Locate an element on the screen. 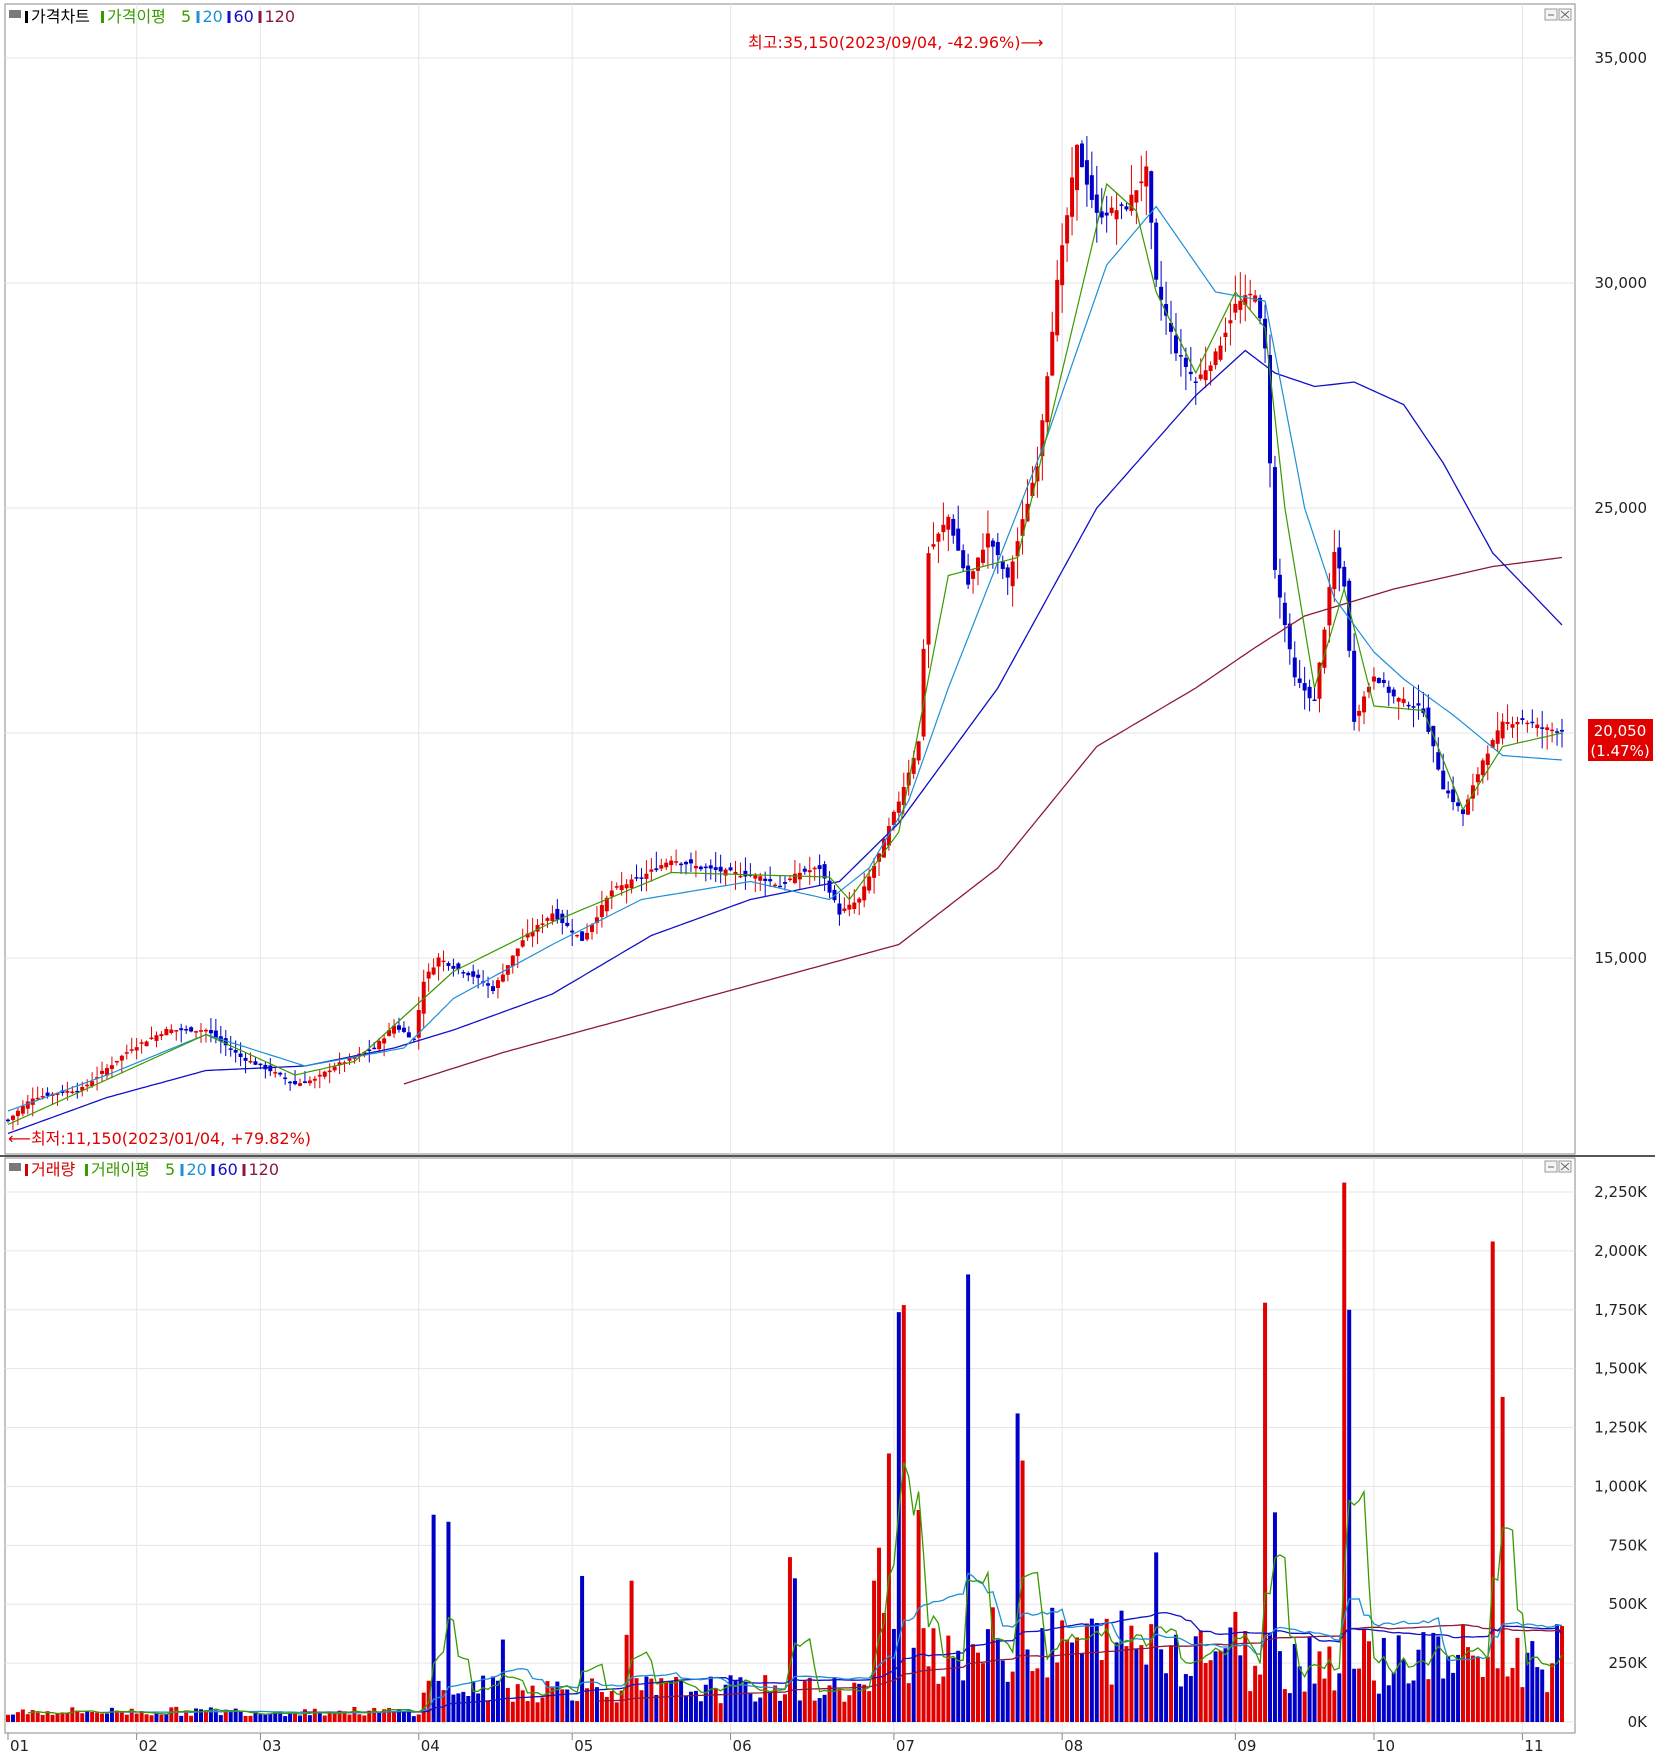 Image resolution: width=1655 pixels, height=1759 pixels. volume-panel-controls is located at coordinates (1558, 1166).